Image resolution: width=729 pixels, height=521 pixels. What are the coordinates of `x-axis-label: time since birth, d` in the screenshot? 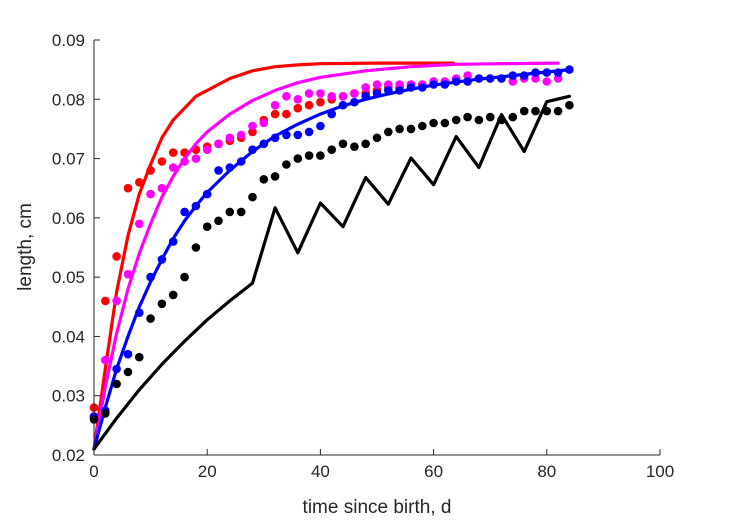 It's located at (377, 507).